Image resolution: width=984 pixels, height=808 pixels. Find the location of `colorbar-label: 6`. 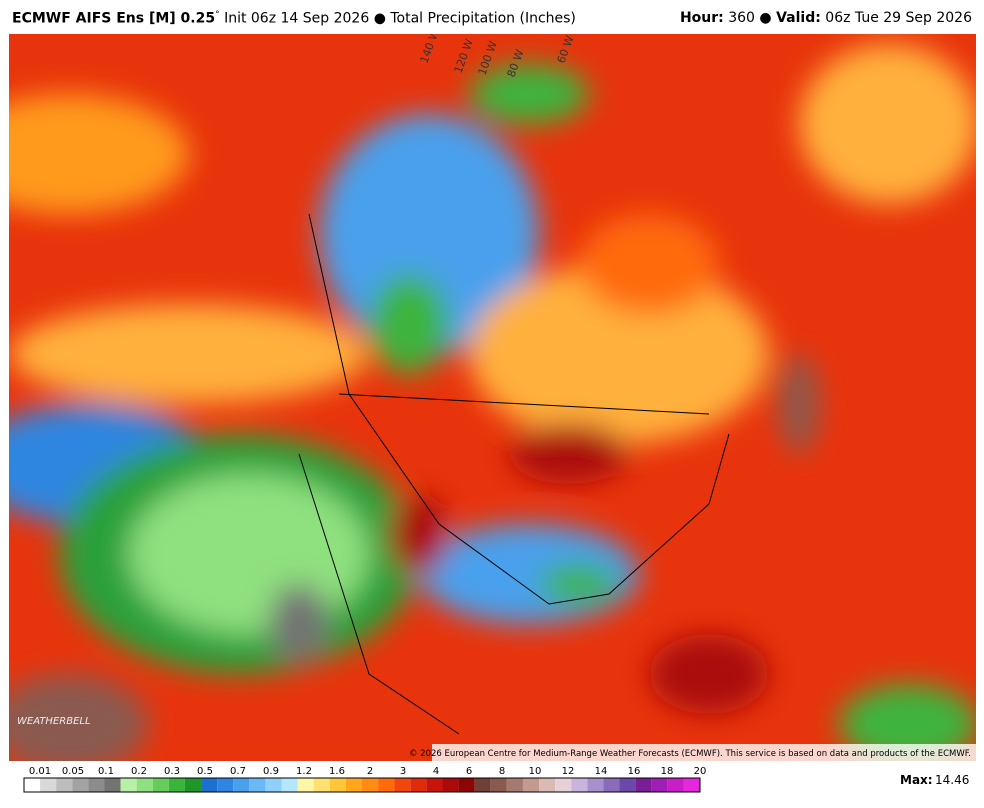

colorbar-label: 6 is located at coordinates (469, 771).